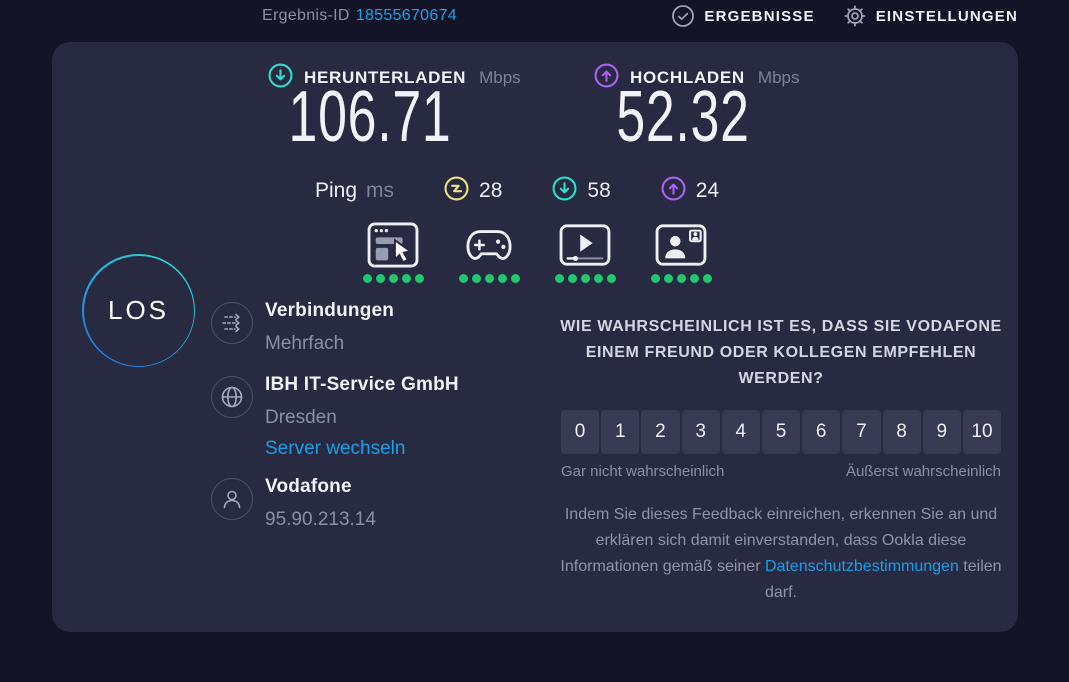  Describe the element at coordinates (308, 486) in the screenshot. I see `isp-name: Vodafone` at that location.